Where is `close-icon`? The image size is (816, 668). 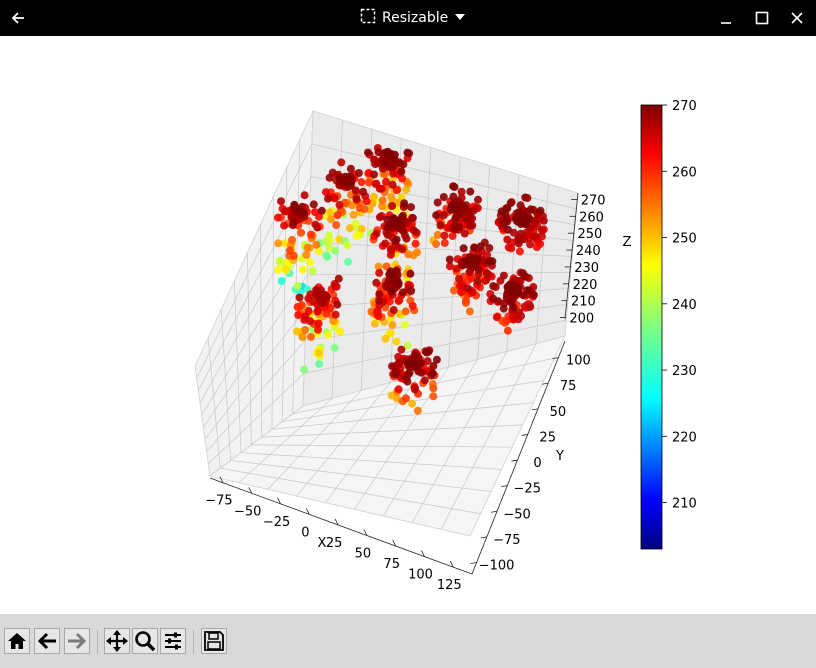
close-icon is located at coordinates (797, 18).